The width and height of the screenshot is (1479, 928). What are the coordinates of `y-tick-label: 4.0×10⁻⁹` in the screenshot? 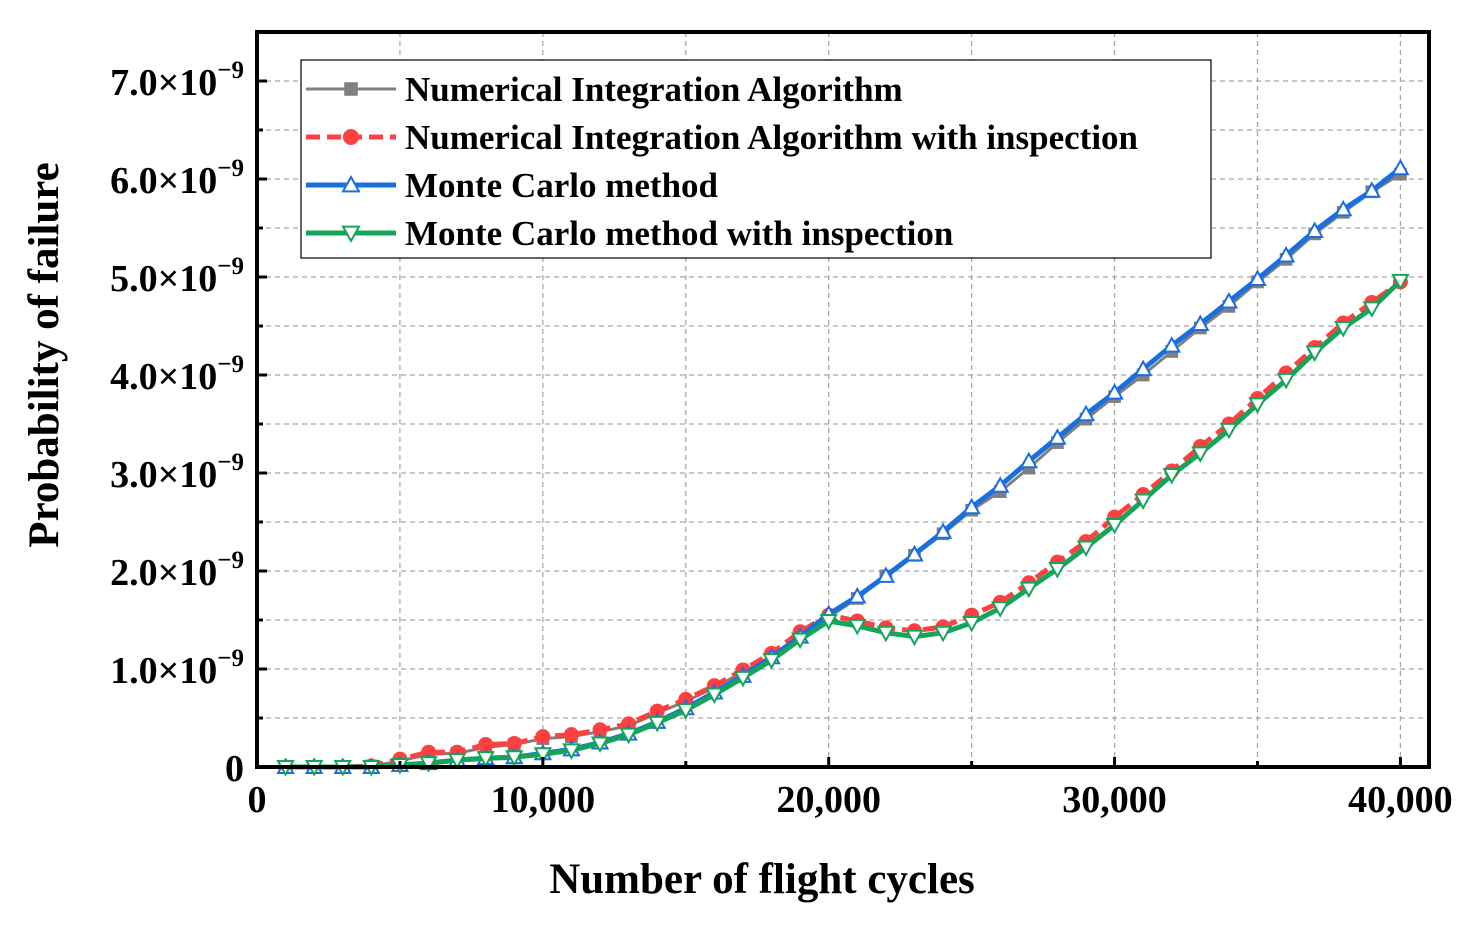 It's located at (177, 374).